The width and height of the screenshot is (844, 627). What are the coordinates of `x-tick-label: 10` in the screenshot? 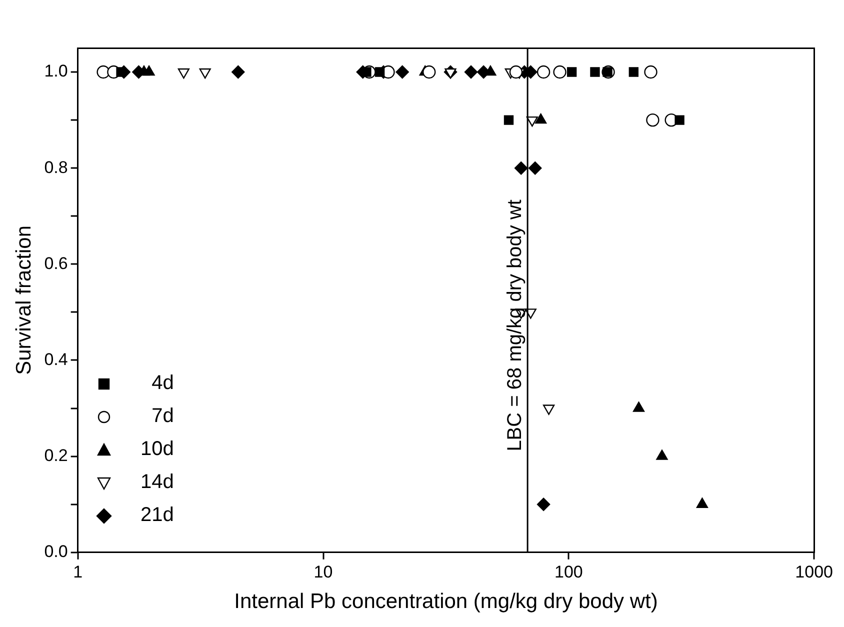 It's located at (323, 572).